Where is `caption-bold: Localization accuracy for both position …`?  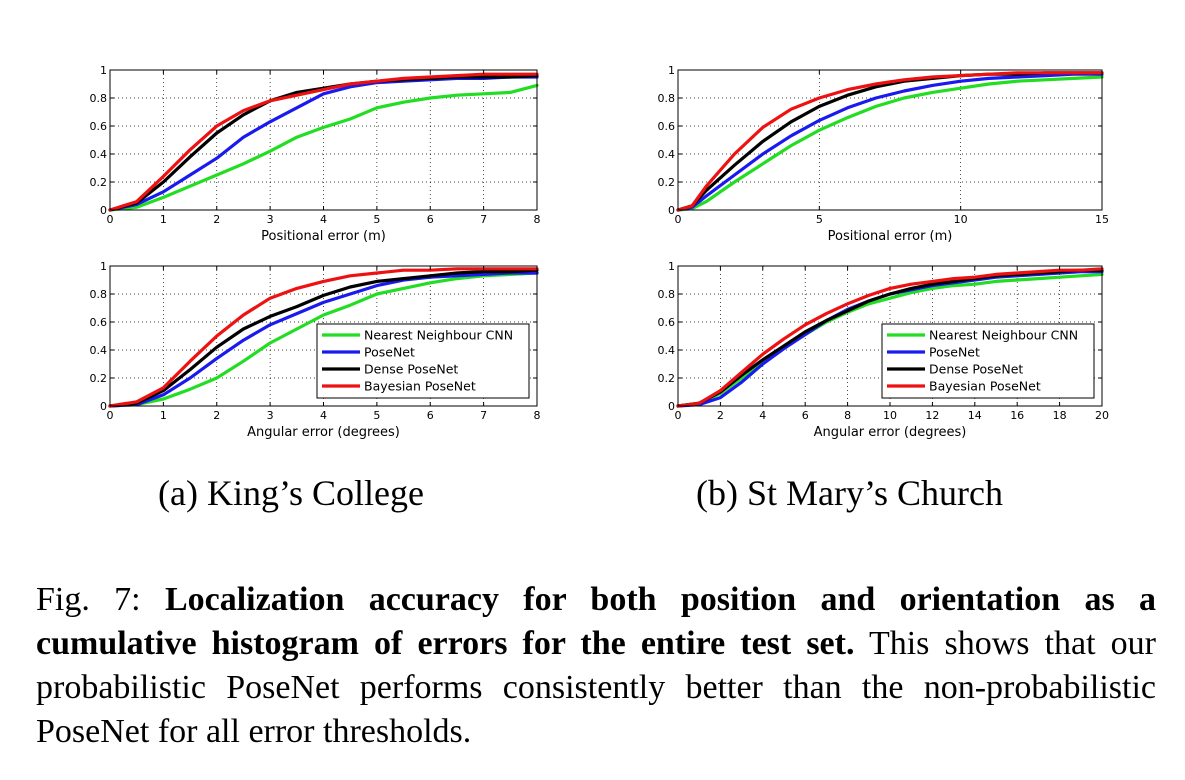
caption-bold: Localization accuracy for both position … is located at coordinates (596, 621).